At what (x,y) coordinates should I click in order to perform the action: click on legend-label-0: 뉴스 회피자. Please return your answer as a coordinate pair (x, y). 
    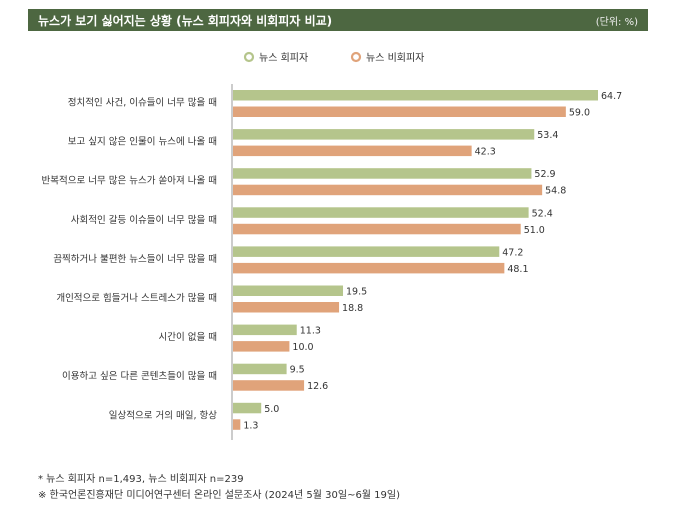
    Looking at the image, I should click on (283, 58).